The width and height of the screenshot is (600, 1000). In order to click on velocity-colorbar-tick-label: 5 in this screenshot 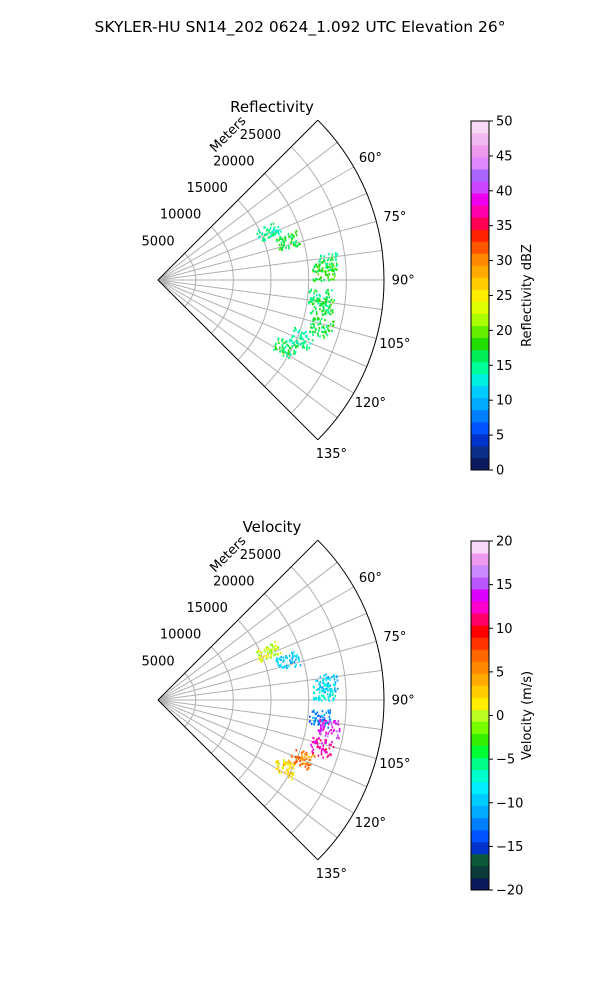, I will do `click(500, 672)`.